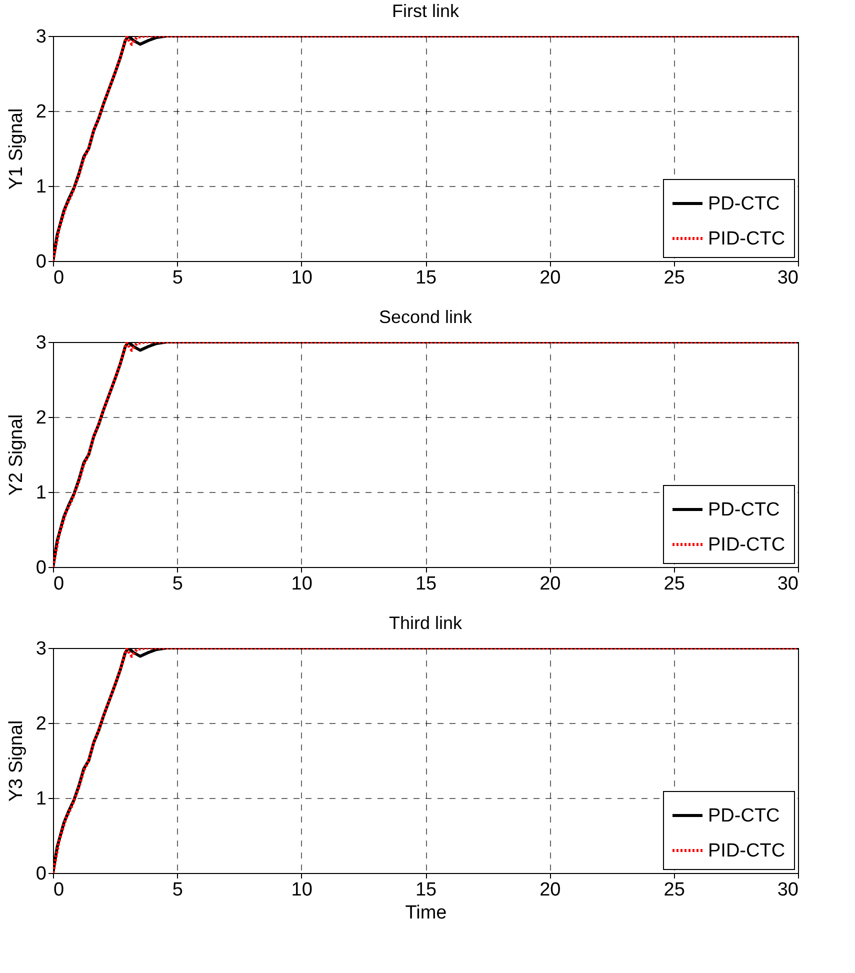 This screenshot has height=973, width=855. What do you see at coordinates (426, 623) in the screenshot?
I see `chart-title: Third link` at bounding box center [426, 623].